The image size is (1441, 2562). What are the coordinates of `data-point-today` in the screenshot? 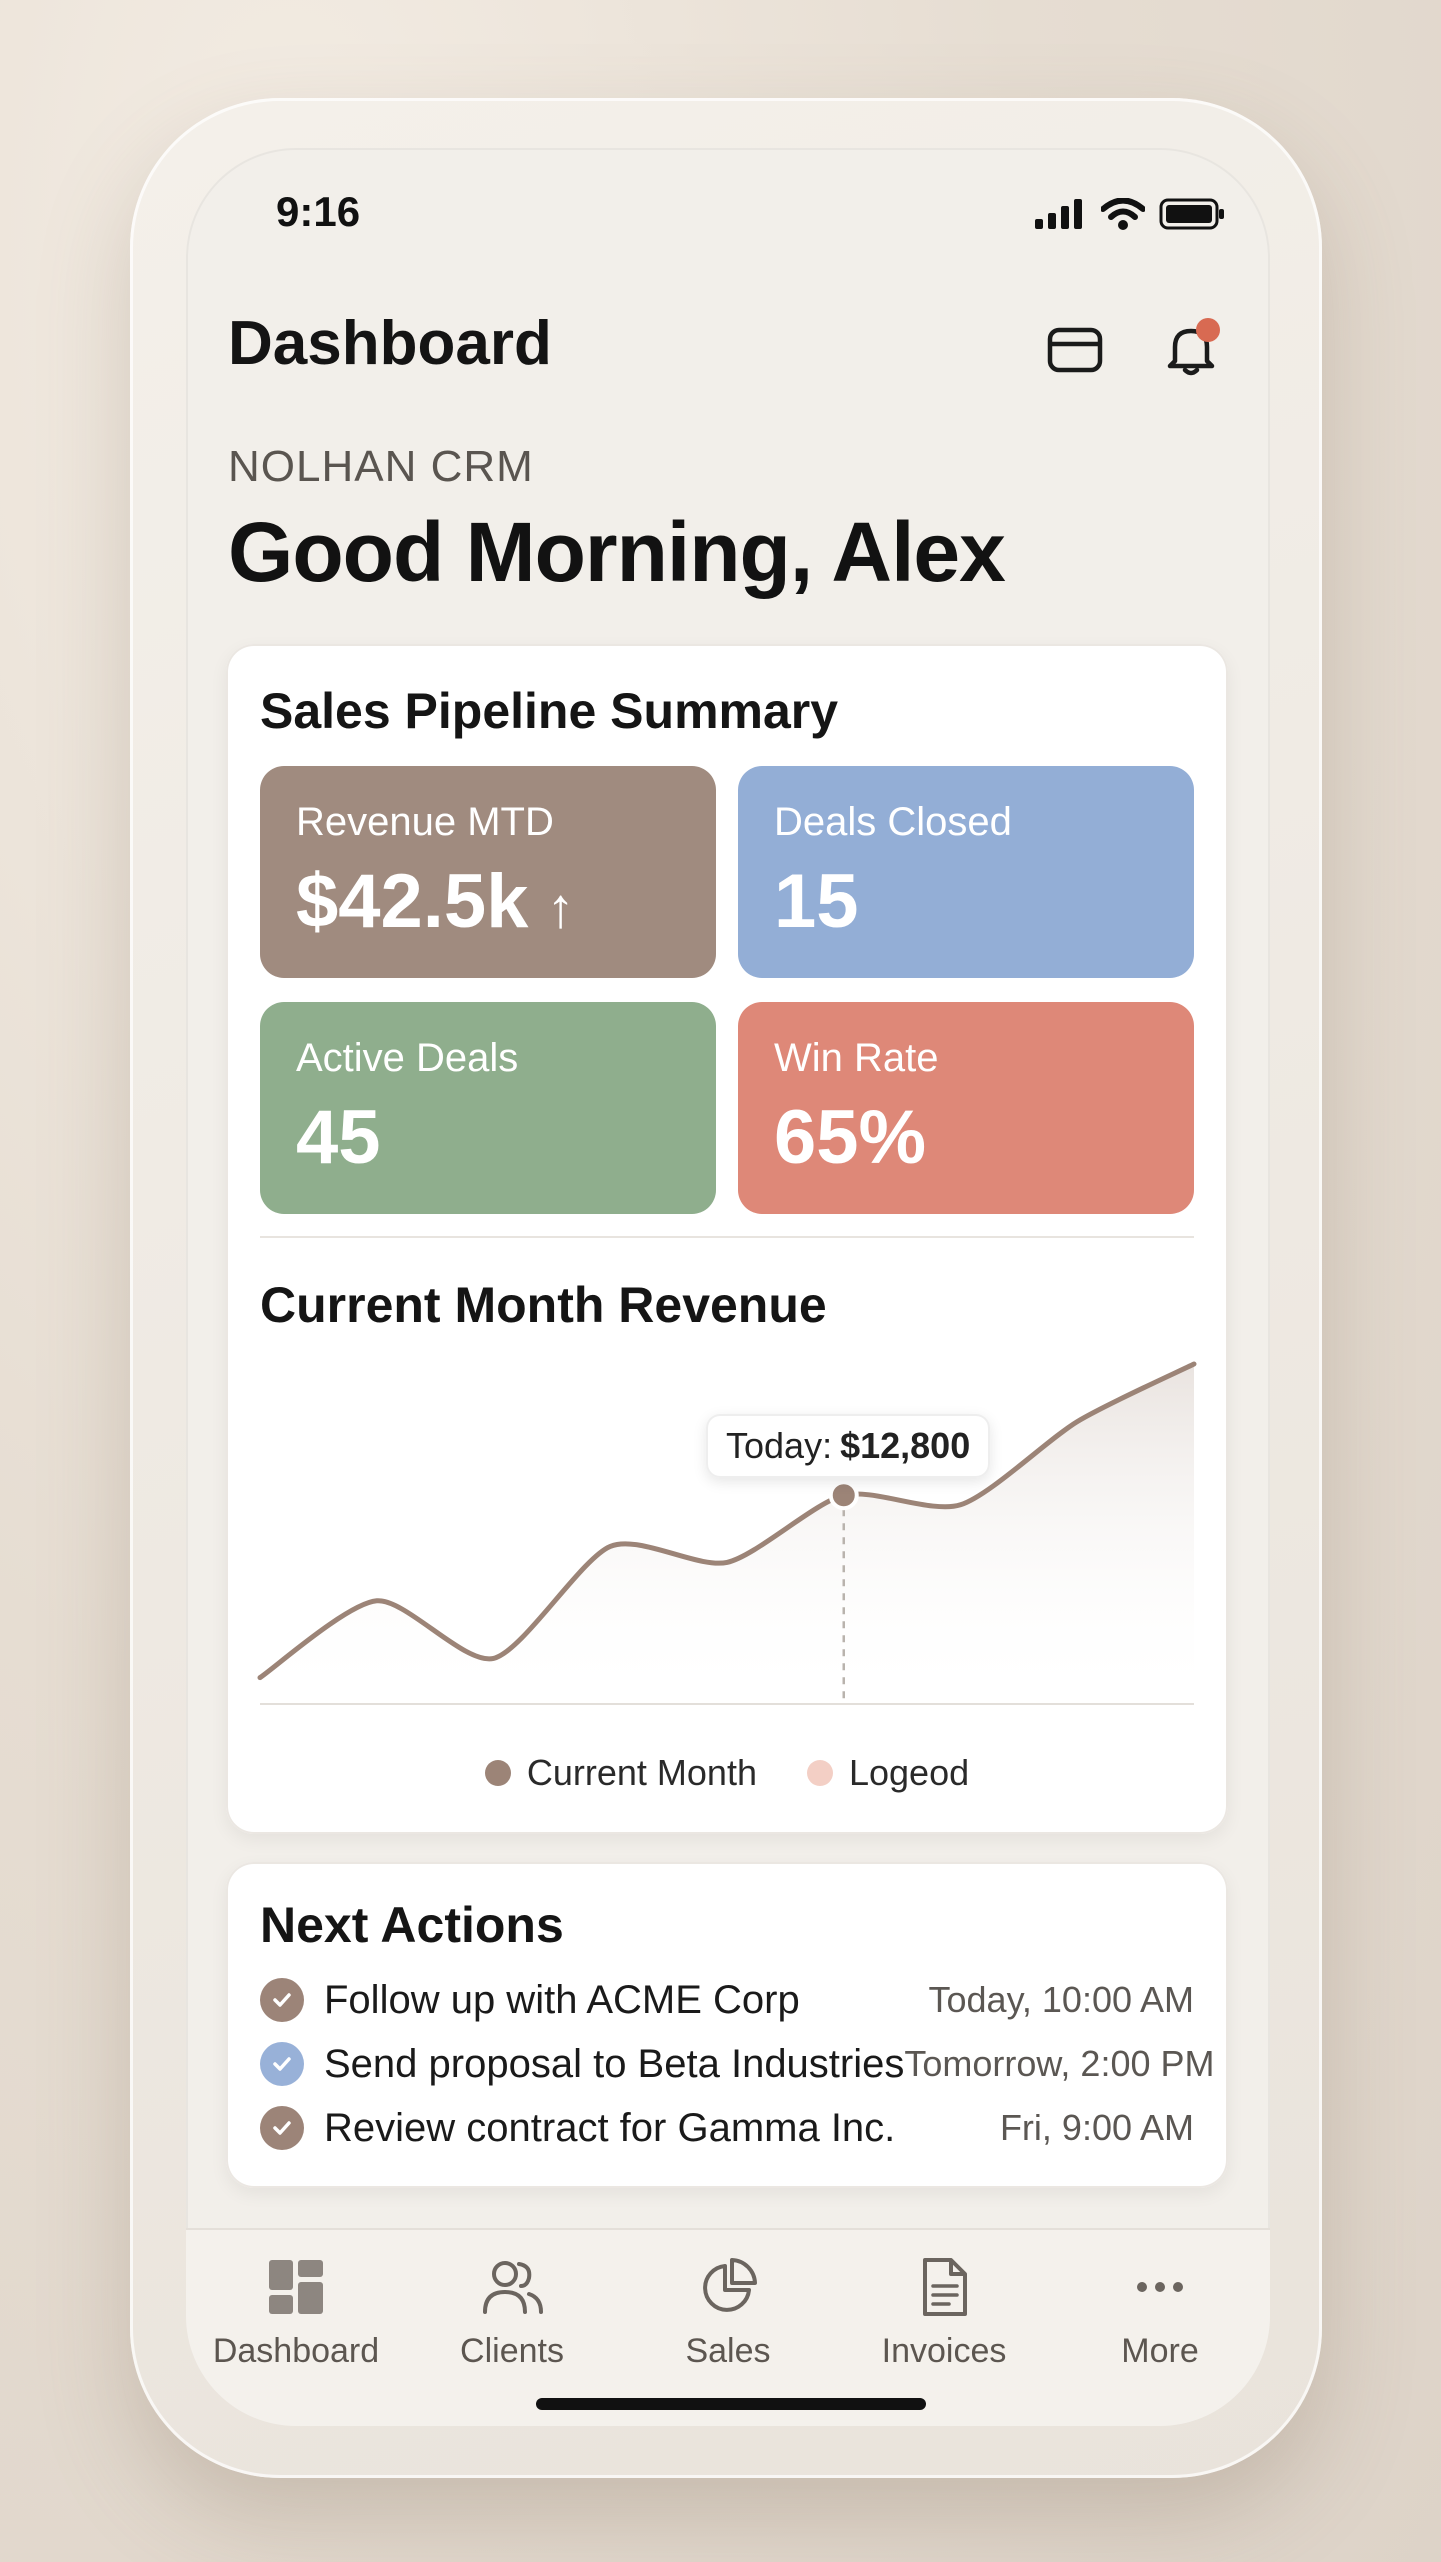 It's located at (843, 1495).